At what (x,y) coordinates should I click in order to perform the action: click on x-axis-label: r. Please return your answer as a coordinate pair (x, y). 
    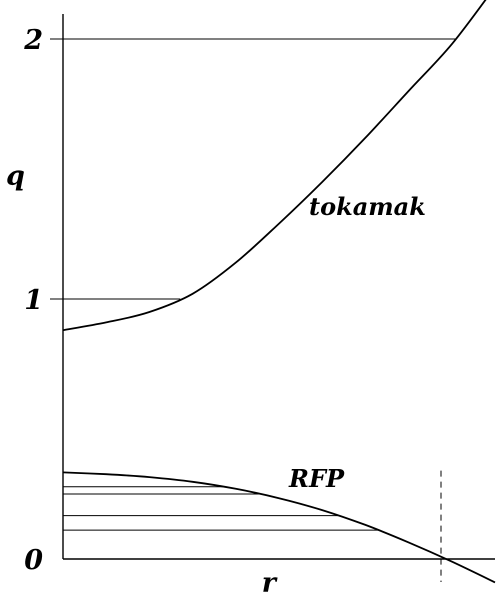
    Looking at the image, I should click on (270, 582).